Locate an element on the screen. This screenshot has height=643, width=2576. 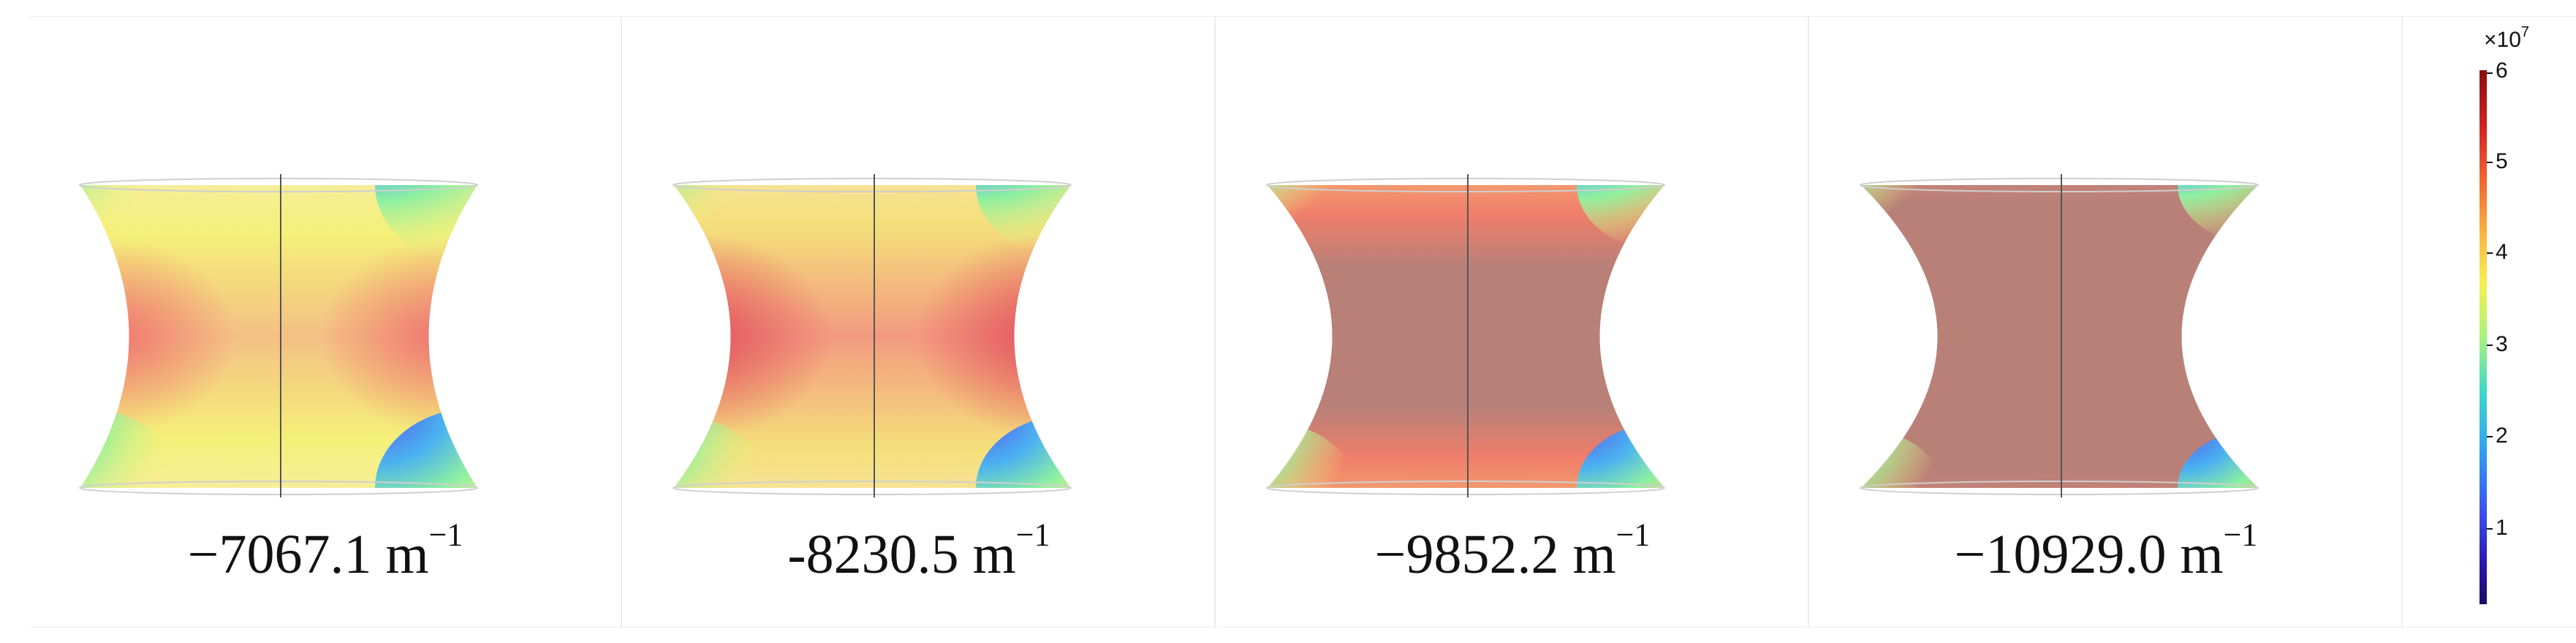
colorbar-tick-5: 5 is located at coordinates (2502, 161).